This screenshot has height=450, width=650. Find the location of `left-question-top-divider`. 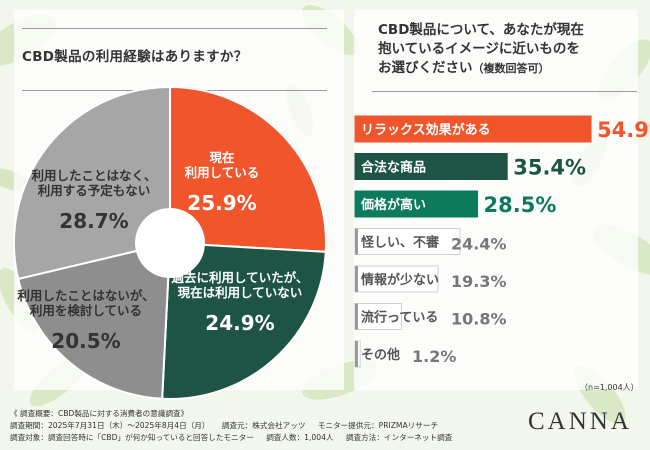

left-question-top-divider is located at coordinates (174, 28).